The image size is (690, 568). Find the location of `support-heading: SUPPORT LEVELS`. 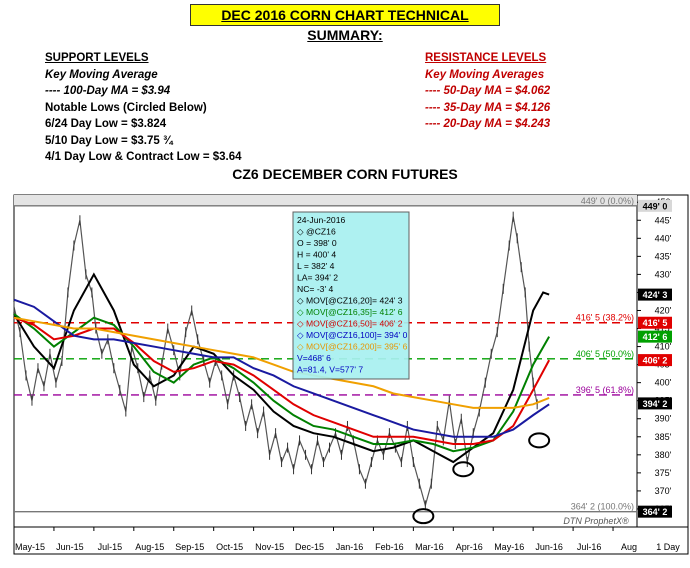

support-heading: SUPPORT LEVELS is located at coordinates (97, 58).